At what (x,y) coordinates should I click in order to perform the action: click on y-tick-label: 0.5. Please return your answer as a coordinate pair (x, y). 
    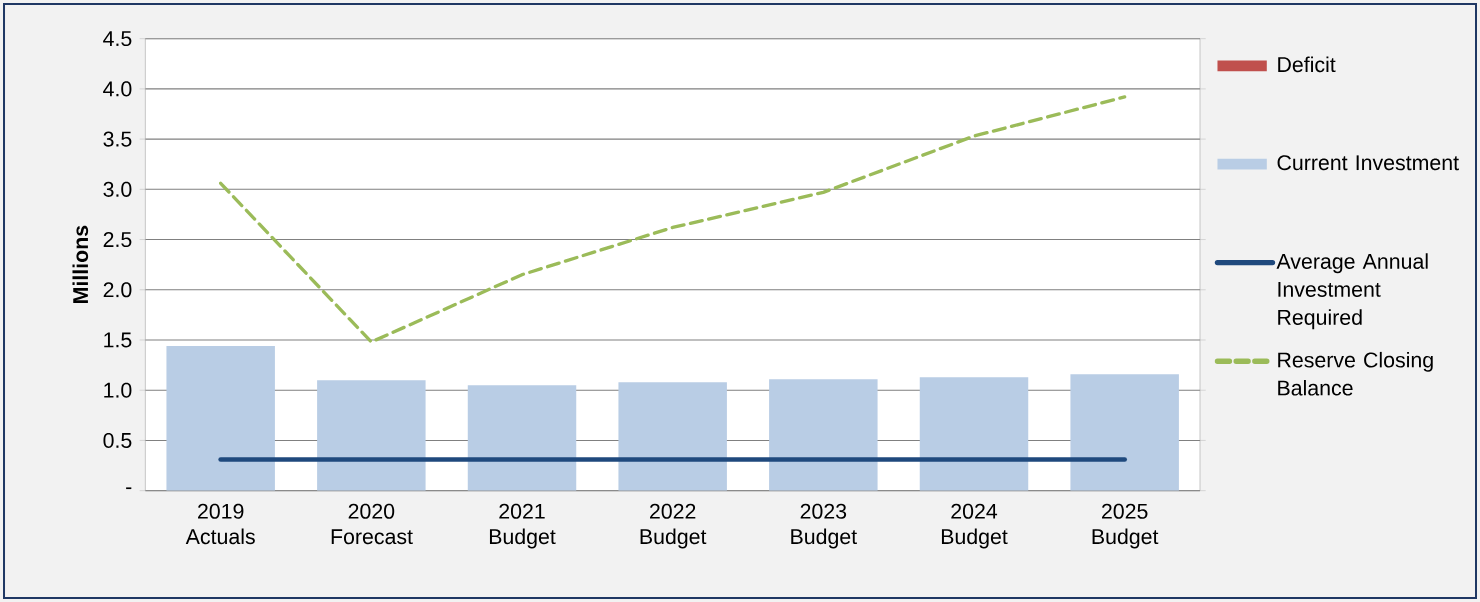
    Looking at the image, I should click on (117, 440).